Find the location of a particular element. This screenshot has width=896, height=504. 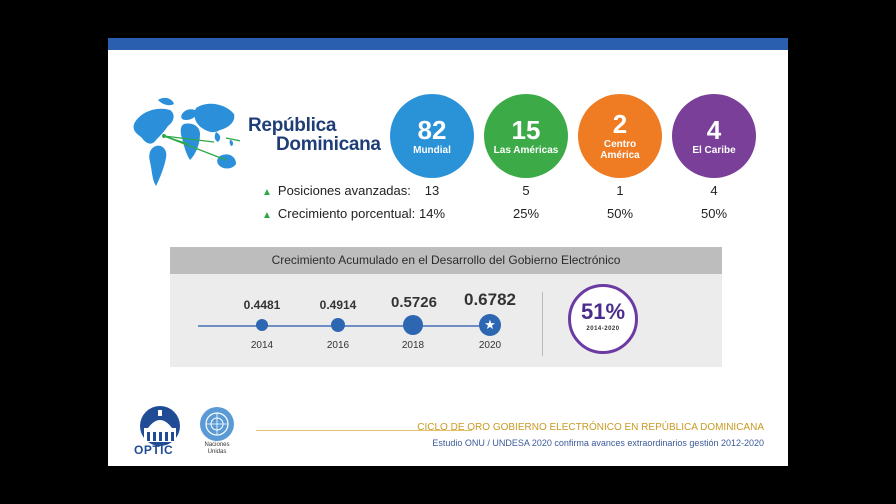

ranking-label-line1: Centro is located at coordinates (620, 144).